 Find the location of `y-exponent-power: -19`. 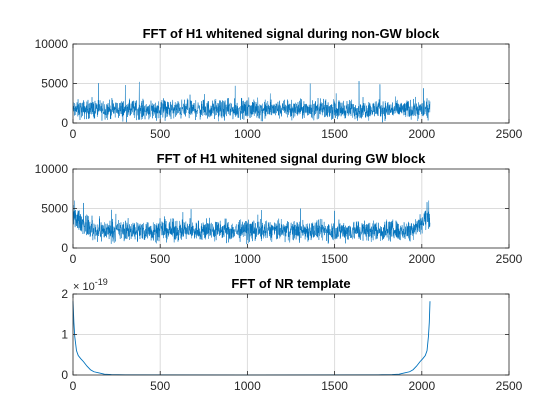

y-exponent-power: -19 is located at coordinates (101, 282).